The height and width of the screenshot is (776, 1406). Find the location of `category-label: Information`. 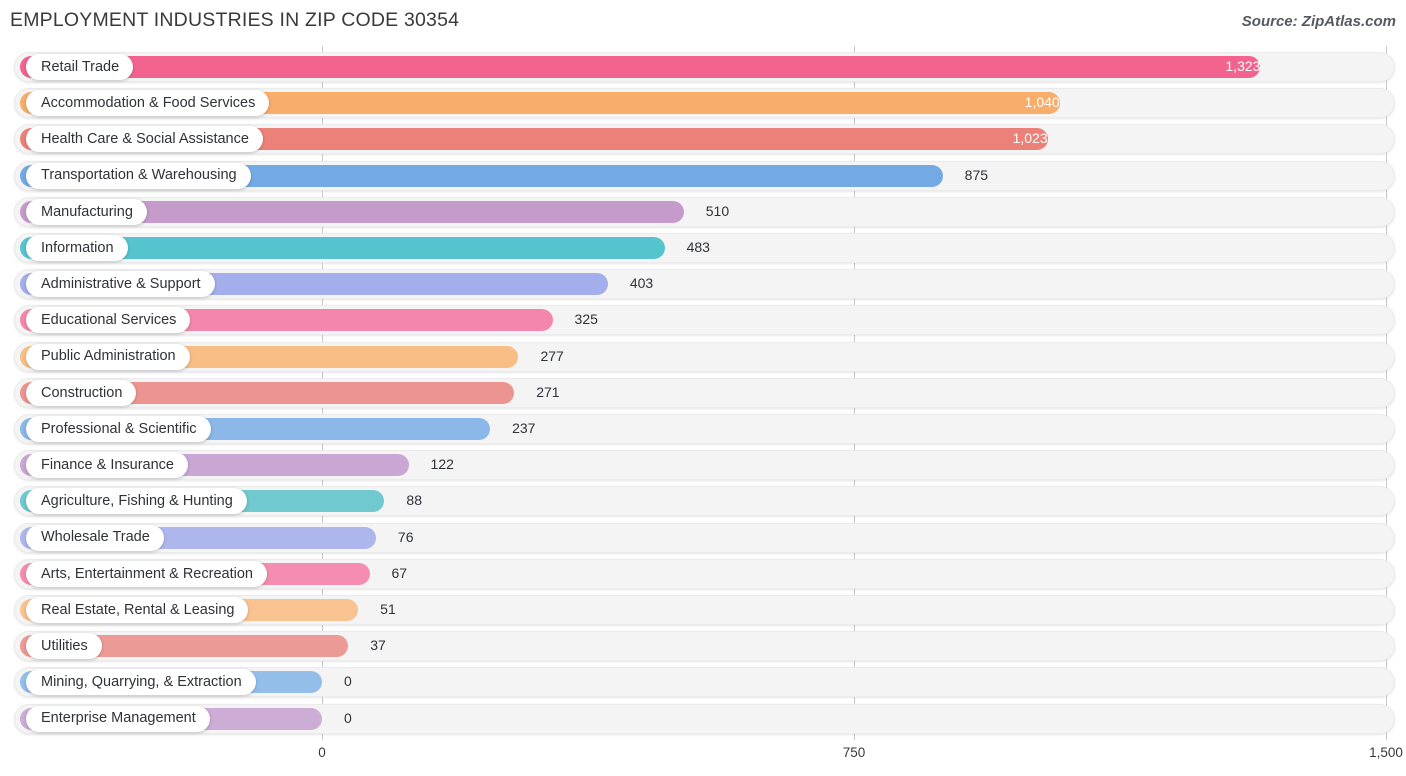

category-label: Information is located at coordinates (77, 247).